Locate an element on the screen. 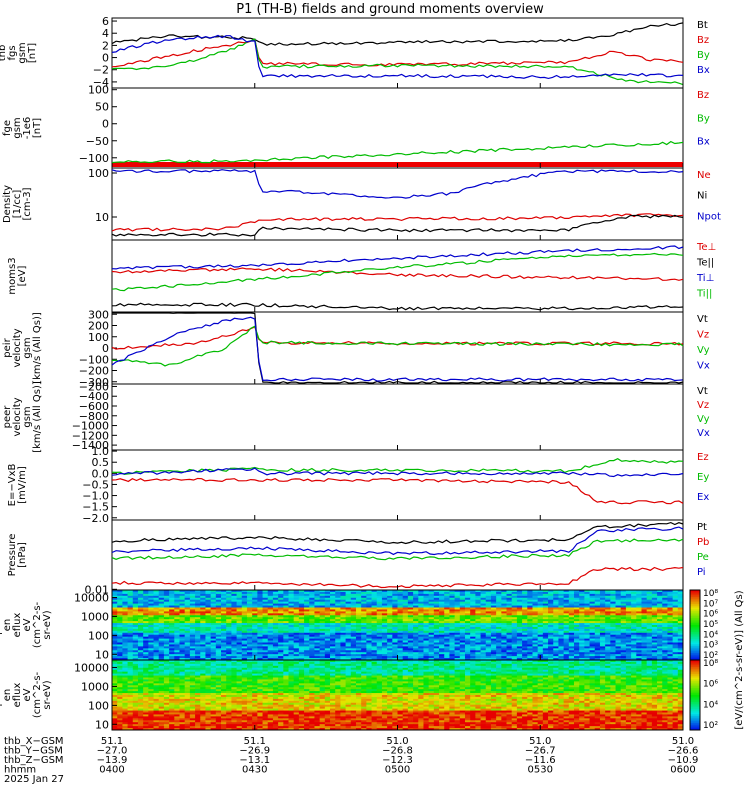  y-axis-label-line: [mV/m] is located at coordinates (22, 485).